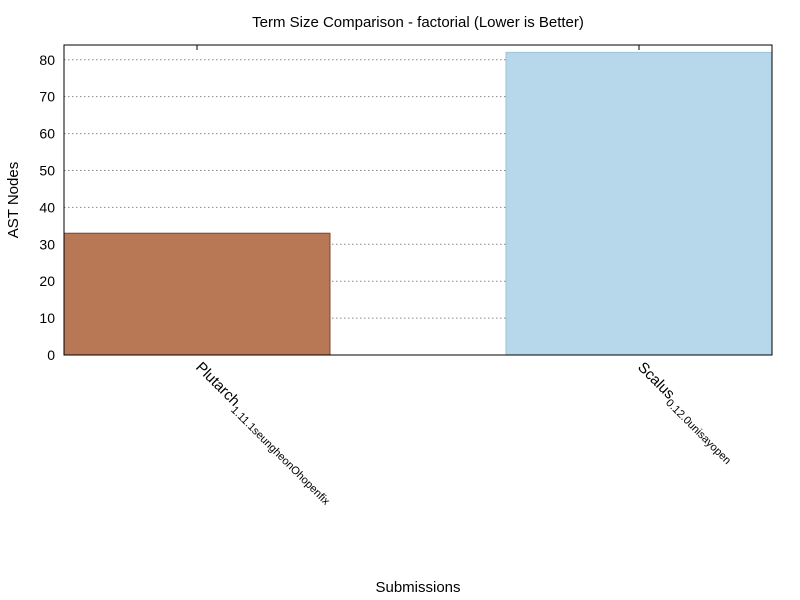 The image size is (800, 600). Describe the element at coordinates (47, 170) in the screenshot. I see `y-tick-label: 50` at that location.